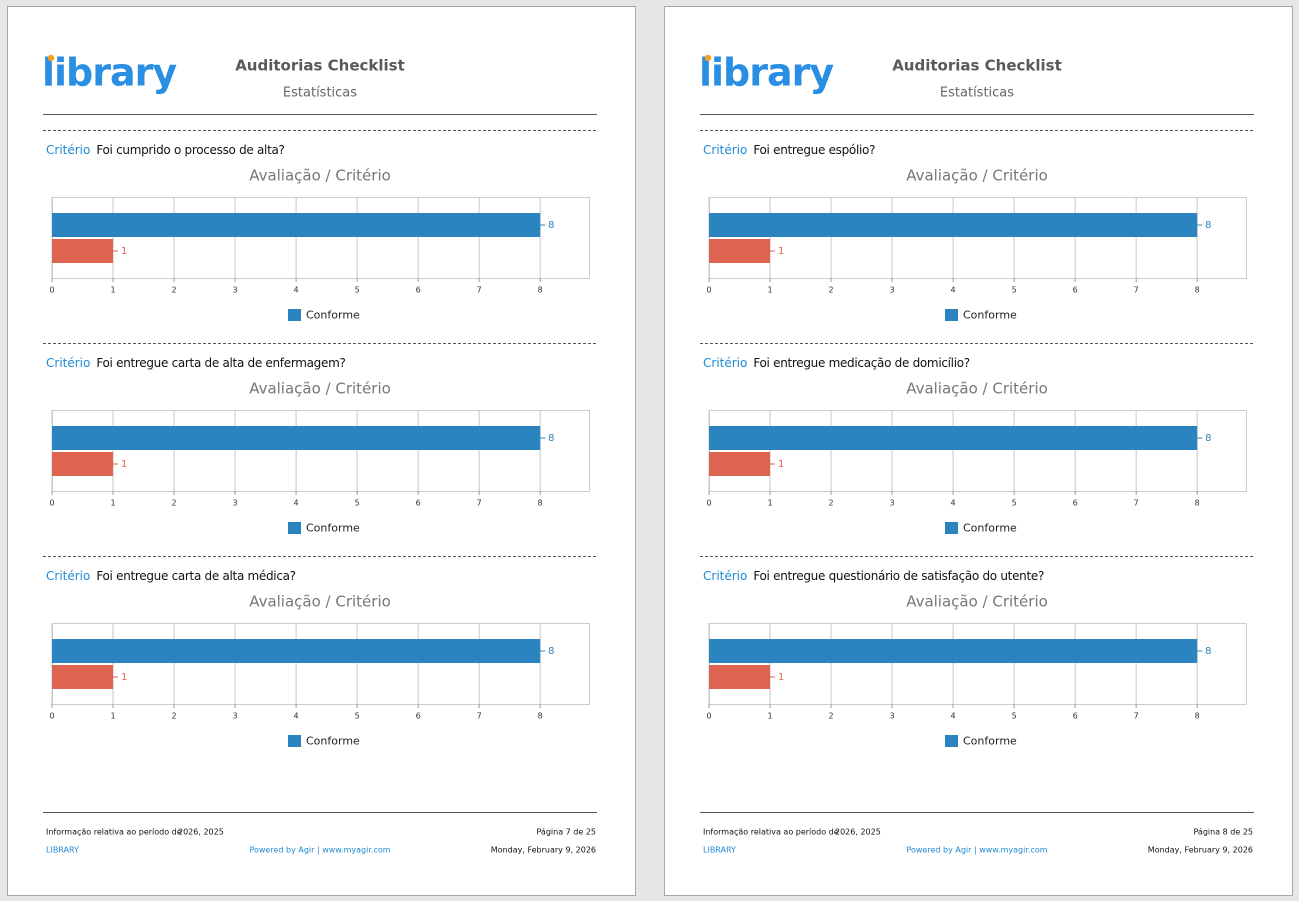 The image size is (1299, 901). What do you see at coordinates (977, 93) in the screenshot?
I see `report-subtitle: Estatísticas` at bounding box center [977, 93].